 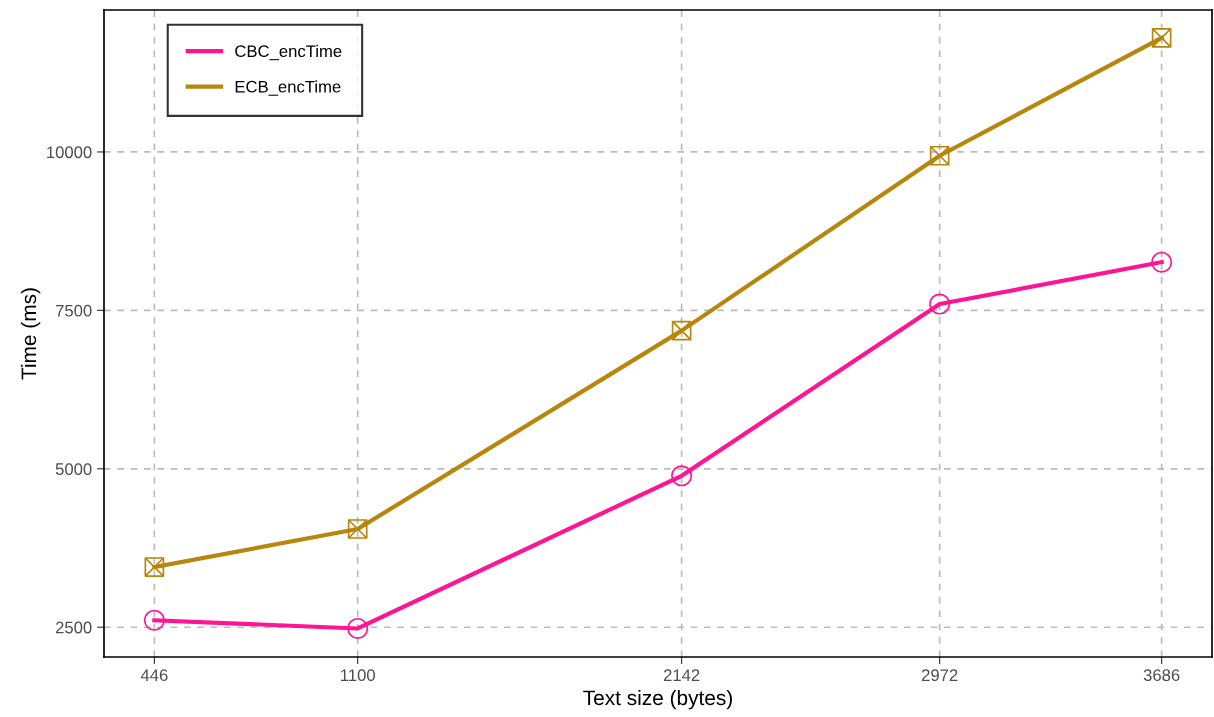 What do you see at coordinates (73, 469) in the screenshot?
I see `y-tick-label: 5000` at bounding box center [73, 469].